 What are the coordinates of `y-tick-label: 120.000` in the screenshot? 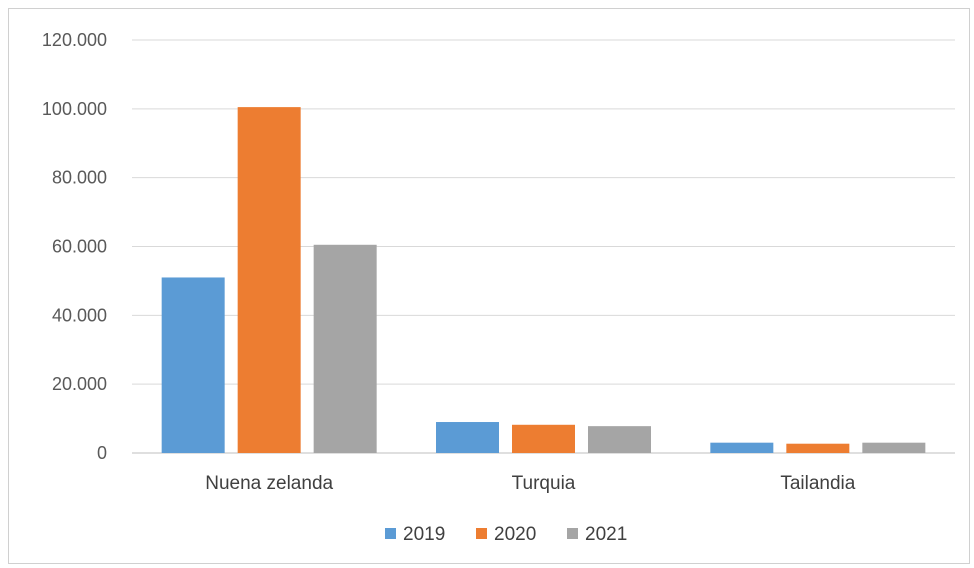 It's located at (74, 40).